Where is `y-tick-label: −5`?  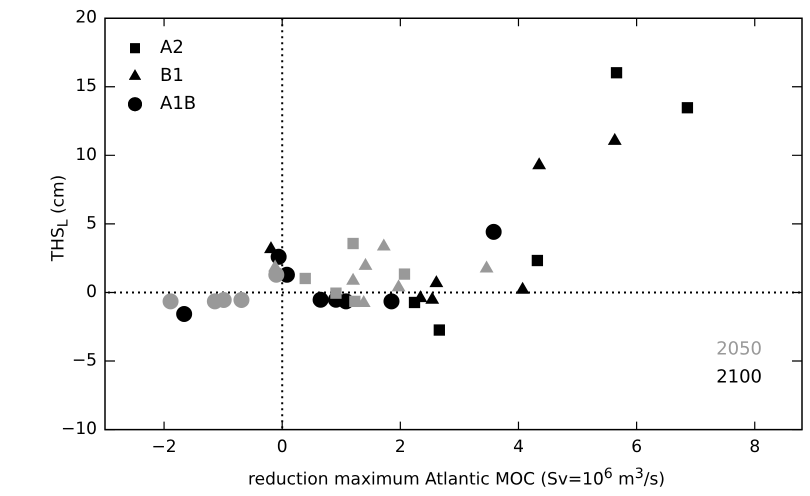 y-tick-label: −5 is located at coordinates (84, 360).